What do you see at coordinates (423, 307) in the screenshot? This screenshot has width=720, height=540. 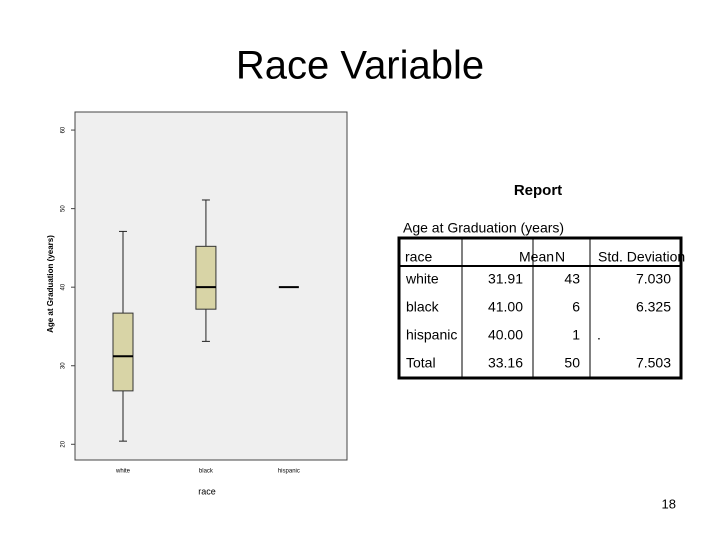 I see `table-cell: black` at bounding box center [423, 307].